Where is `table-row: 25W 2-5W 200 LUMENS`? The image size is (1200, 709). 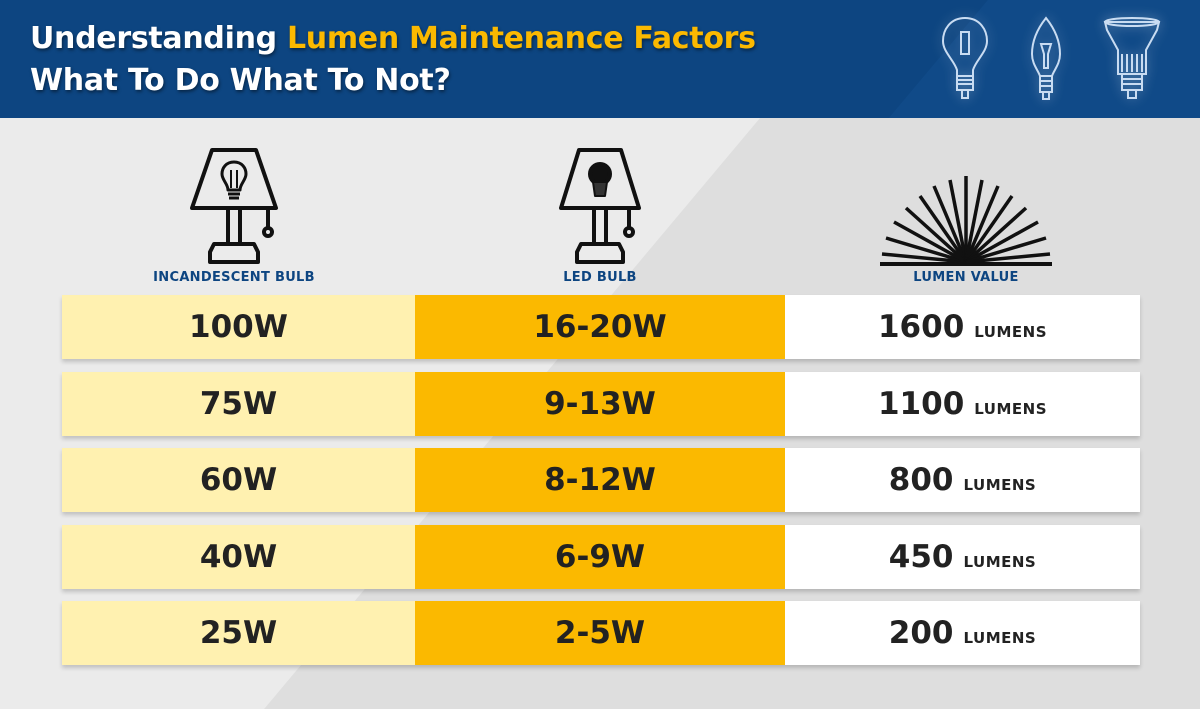 table-row: 25W 2-5W 200 LUMENS is located at coordinates (601, 633).